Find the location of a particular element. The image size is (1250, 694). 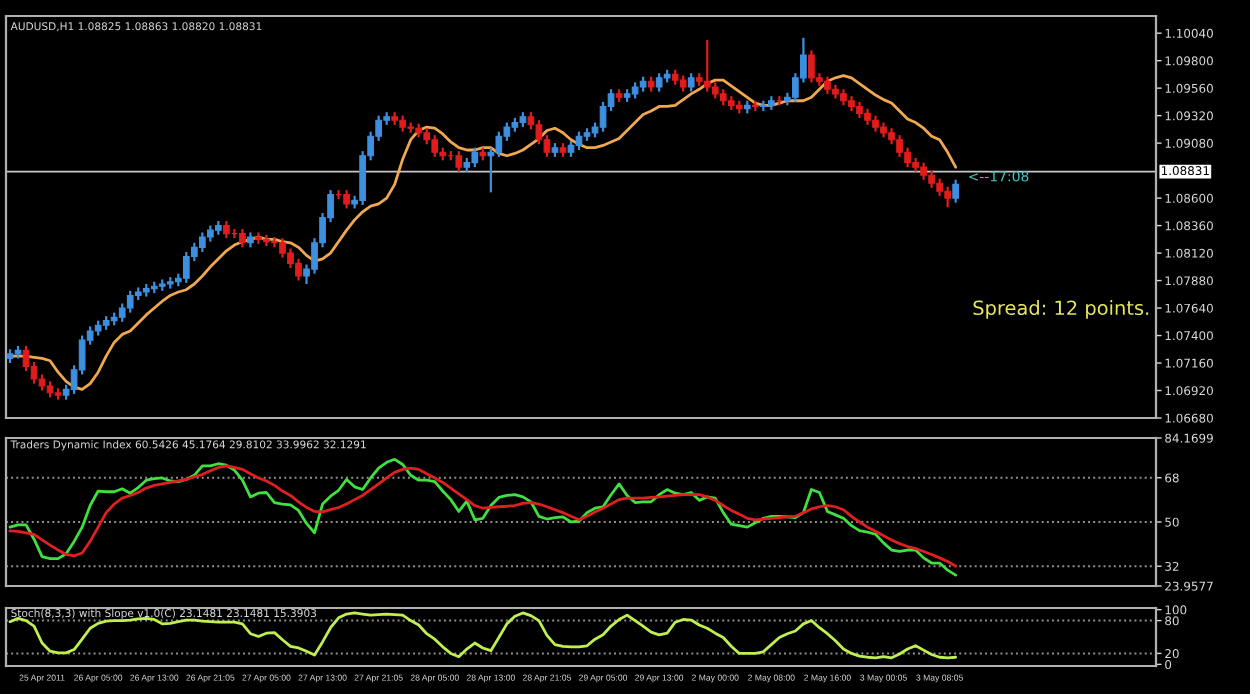

text: Spread: 12 points. is located at coordinates (1061, 309).